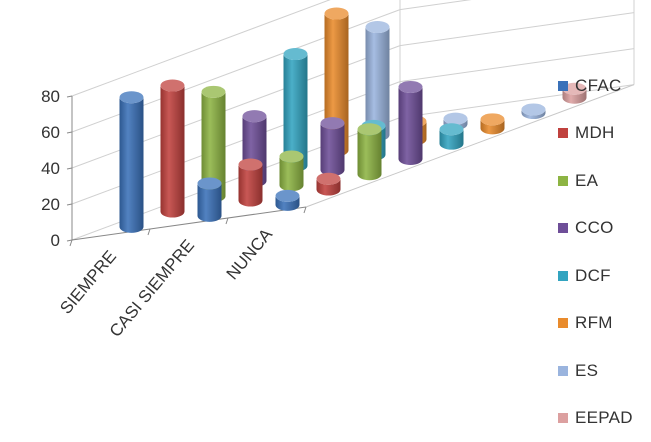  I want to click on legend-item-dcf: DCF, so click(604, 276).